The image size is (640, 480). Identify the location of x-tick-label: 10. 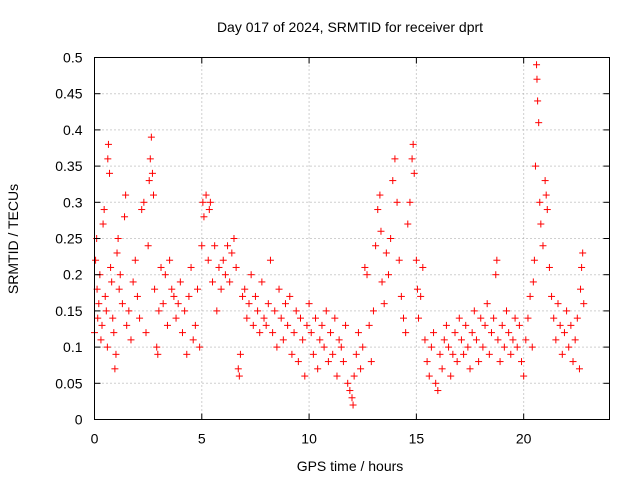
(309, 439).